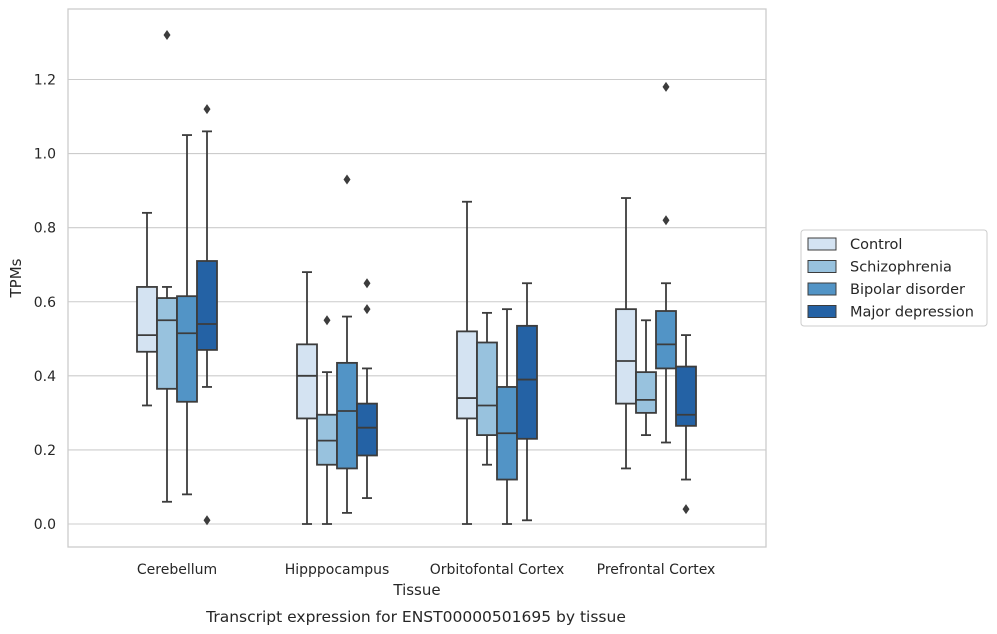 This screenshot has height=634, width=997. What do you see at coordinates (177, 570) in the screenshot?
I see `x-tick-label: Cerebellum` at bounding box center [177, 570].